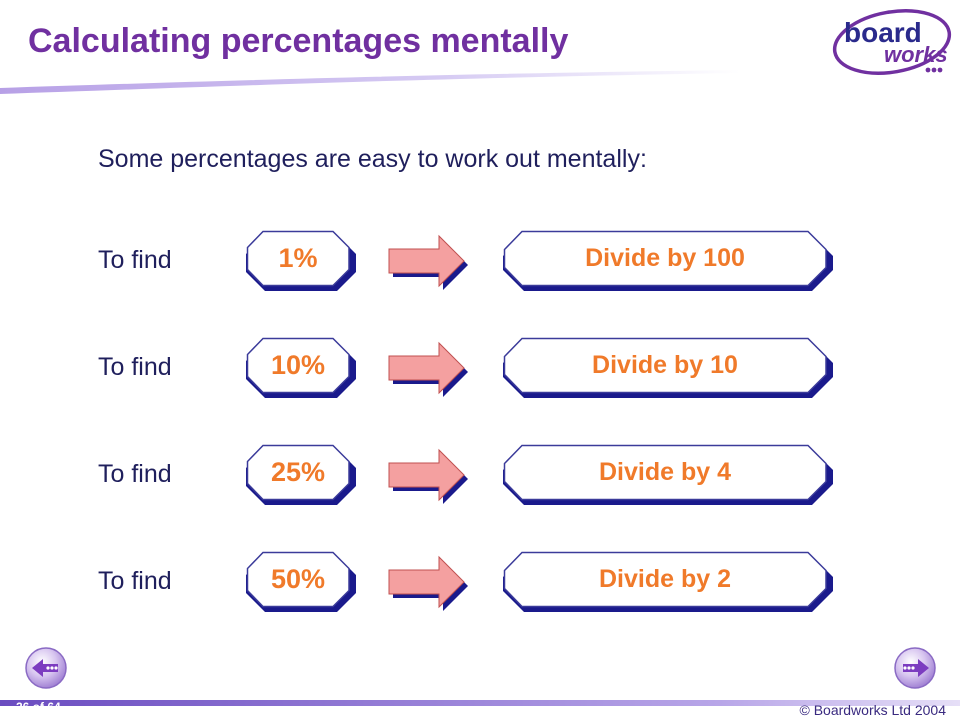 This screenshot has width=960, height=720. I want to click on percent-box: 50%, so click(302, 582).